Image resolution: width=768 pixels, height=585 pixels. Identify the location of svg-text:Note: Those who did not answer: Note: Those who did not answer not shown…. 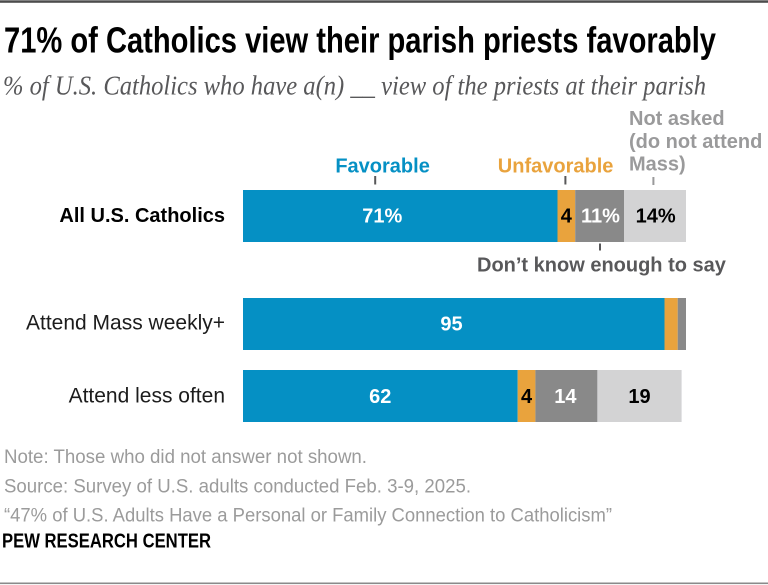
(185, 457).